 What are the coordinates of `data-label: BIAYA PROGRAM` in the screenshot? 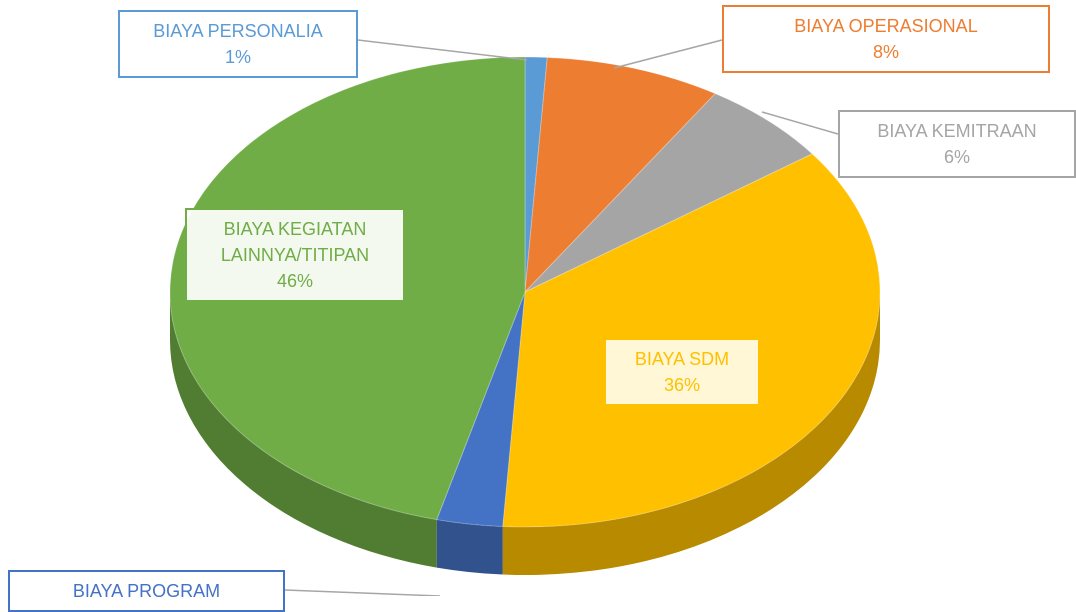 It's located at (146, 591).